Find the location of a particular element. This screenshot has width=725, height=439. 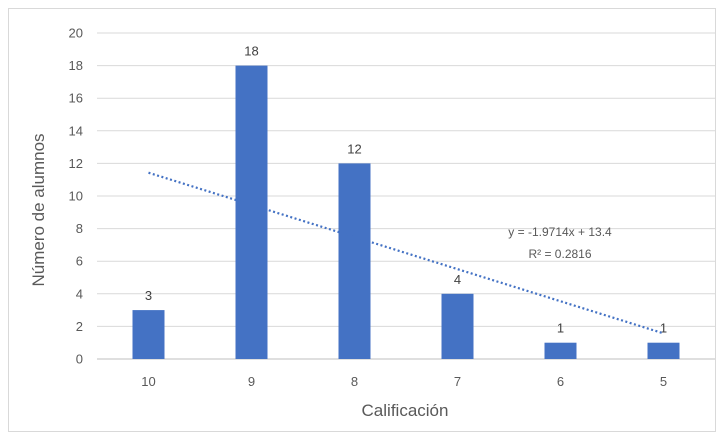

x-tick-label: 5 is located at coordinates (663, 381).